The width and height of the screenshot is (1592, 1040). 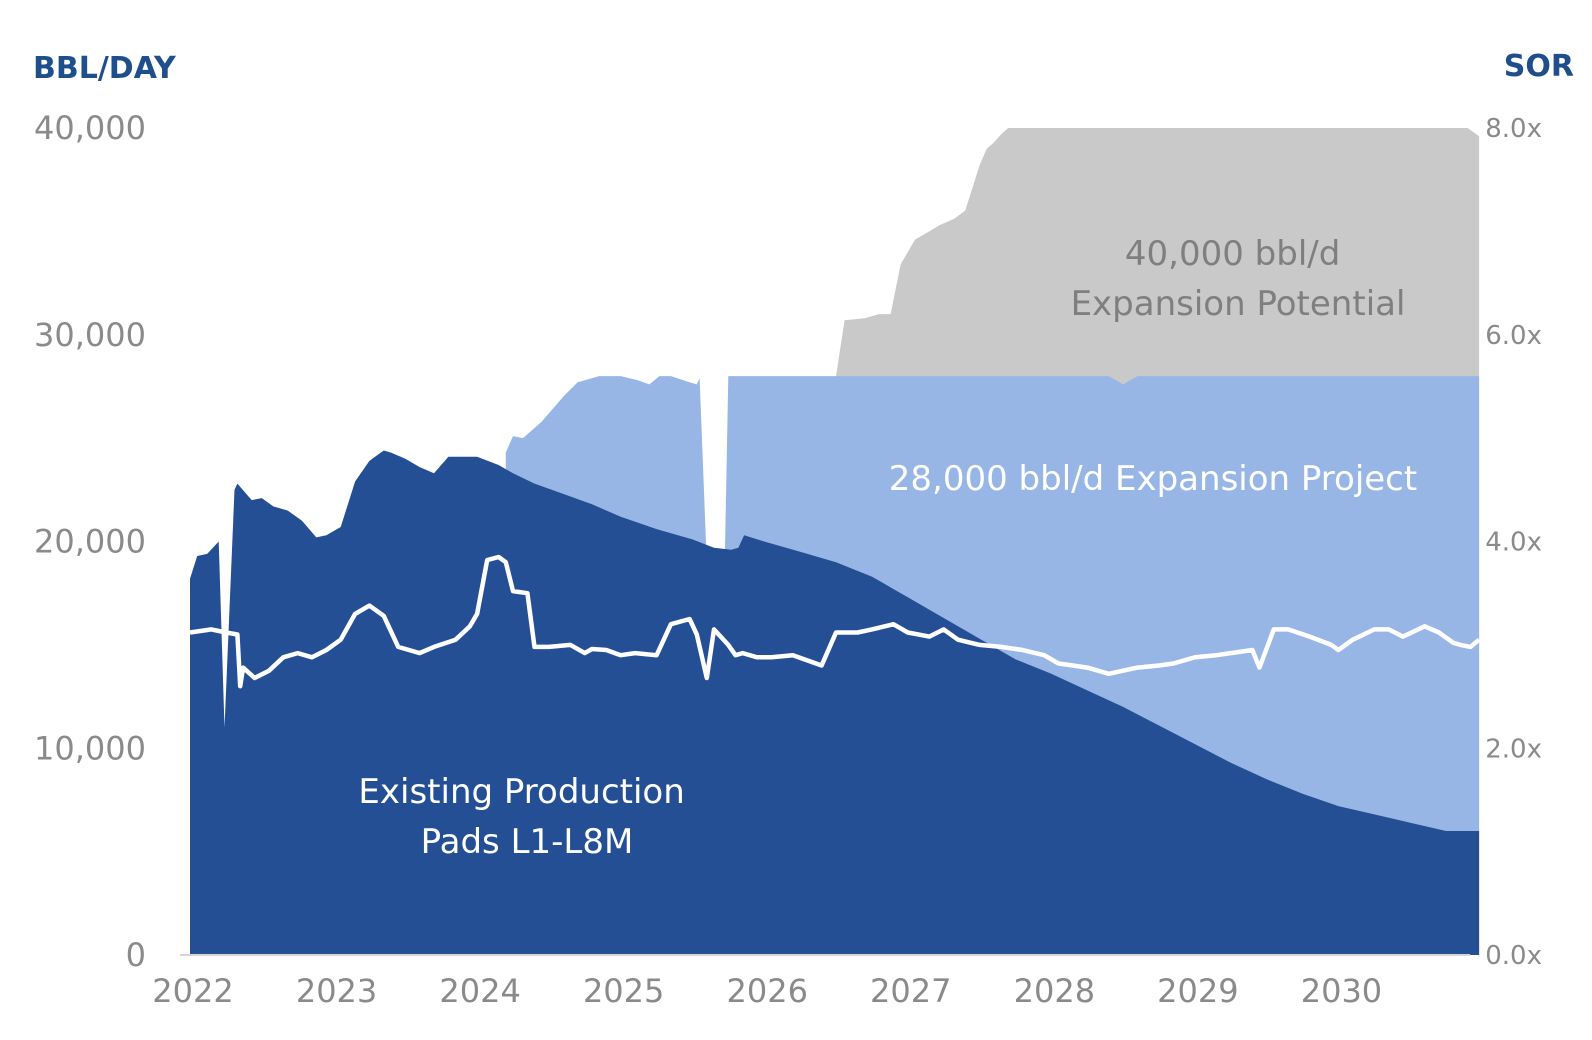 I want to click on label-existing-line2: Pads L1-L8M, so click(x=527, y=842).